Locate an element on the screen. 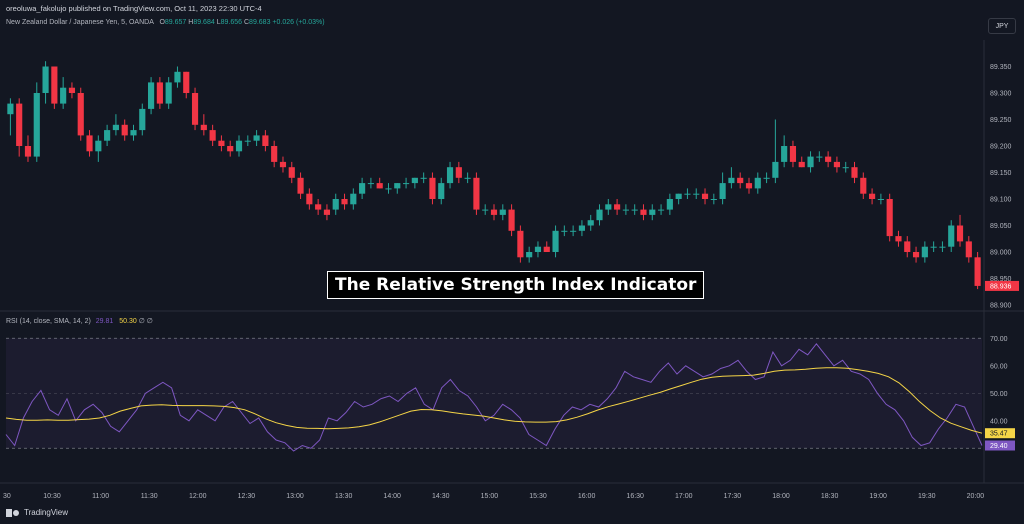 The image size is (1024, 524). price-tick-label: 89.150 is located at coordinates (1001, 173).